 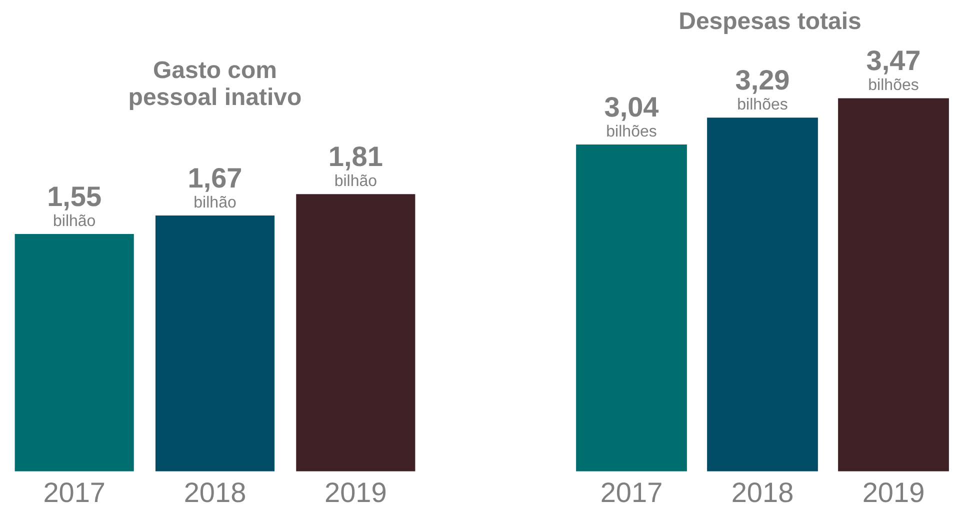 I want to click on data-label: 3,29, so click(x=762, y=80).